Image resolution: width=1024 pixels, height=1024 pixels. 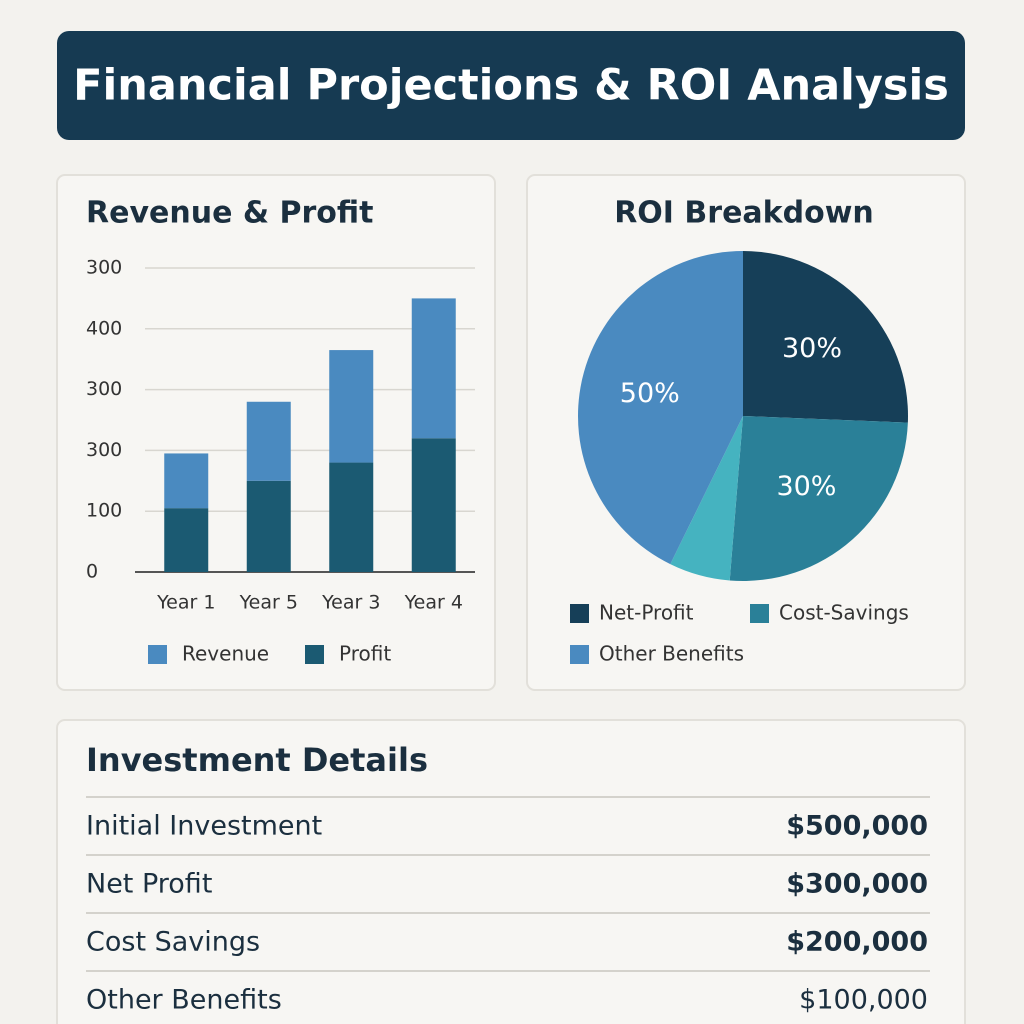 I want to click on legend-label: Other Benefits, so click(x=671, y=654).